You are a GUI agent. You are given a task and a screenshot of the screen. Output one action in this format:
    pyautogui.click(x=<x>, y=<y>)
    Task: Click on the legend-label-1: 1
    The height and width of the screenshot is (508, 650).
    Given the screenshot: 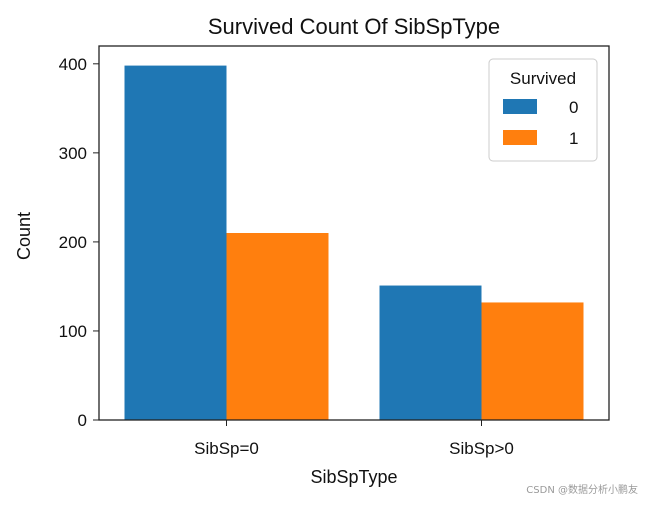 What is the action you would take?
    pyautogui.click(x=573, y=138)
    